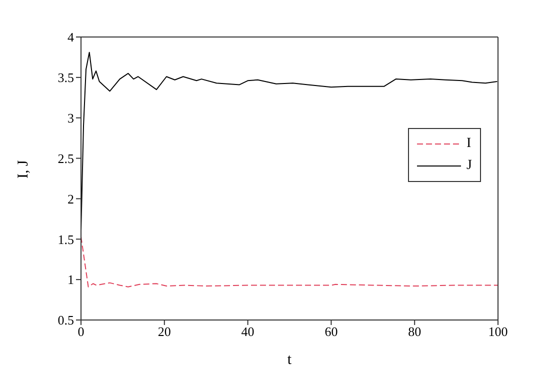 This screenshot has height=374, width=559. I want to click on y-tick-label: 1.5, so click(66, 239).